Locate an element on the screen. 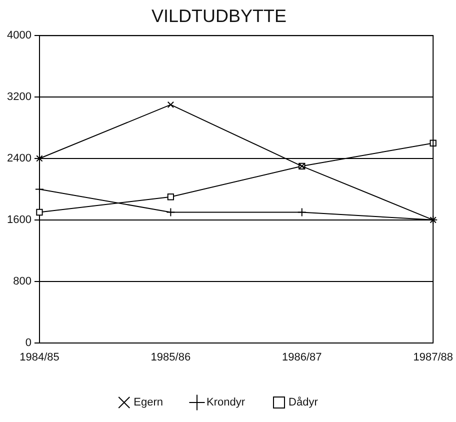  x-tick-label: 1985/86 is located at coordinates (170, 357).